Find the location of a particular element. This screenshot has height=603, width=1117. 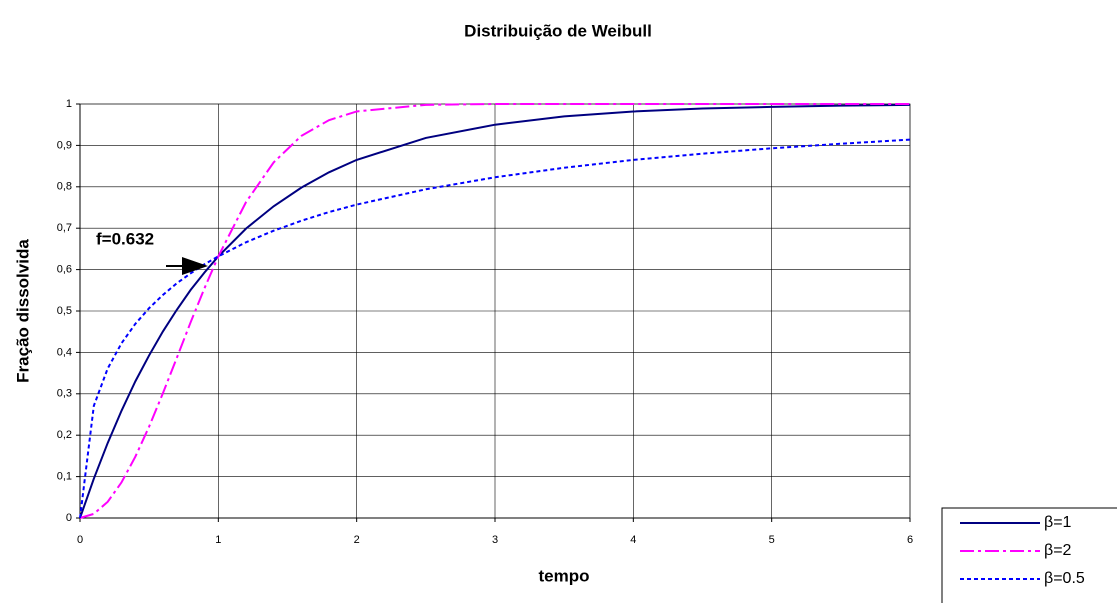

x-tick-label: 5 is located at coordinates (772, 540).